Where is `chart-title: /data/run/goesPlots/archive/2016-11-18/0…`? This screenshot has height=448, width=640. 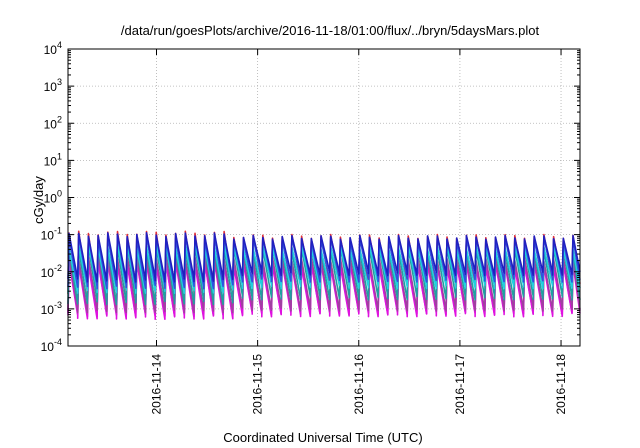
chart-title: /data/run/goesPlots/archive/2016-11-18/0… is located at coordinates (330, 30).